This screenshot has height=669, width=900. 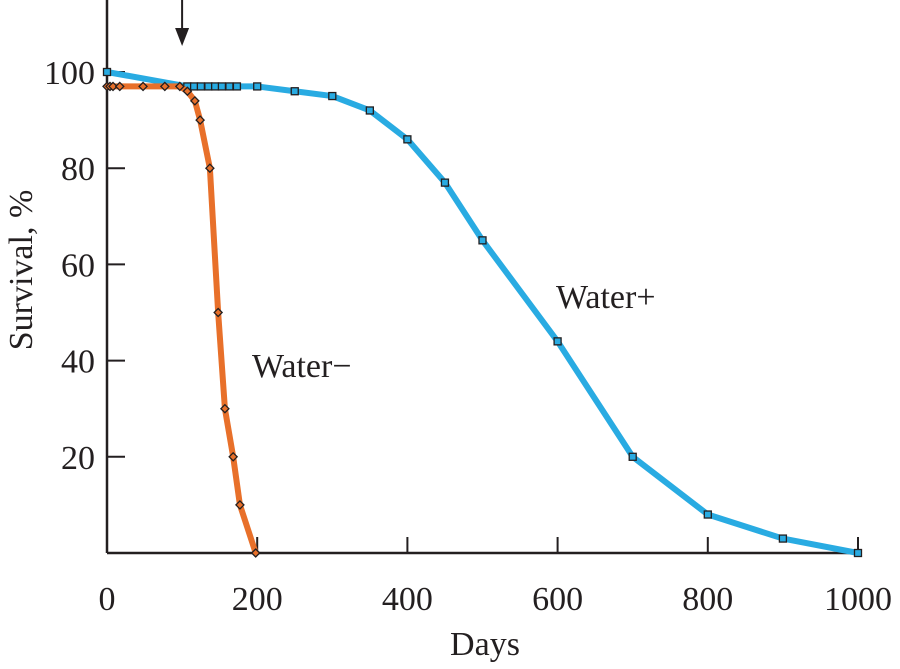 I want to click on arrow-marker, so click(x=182, y=23).